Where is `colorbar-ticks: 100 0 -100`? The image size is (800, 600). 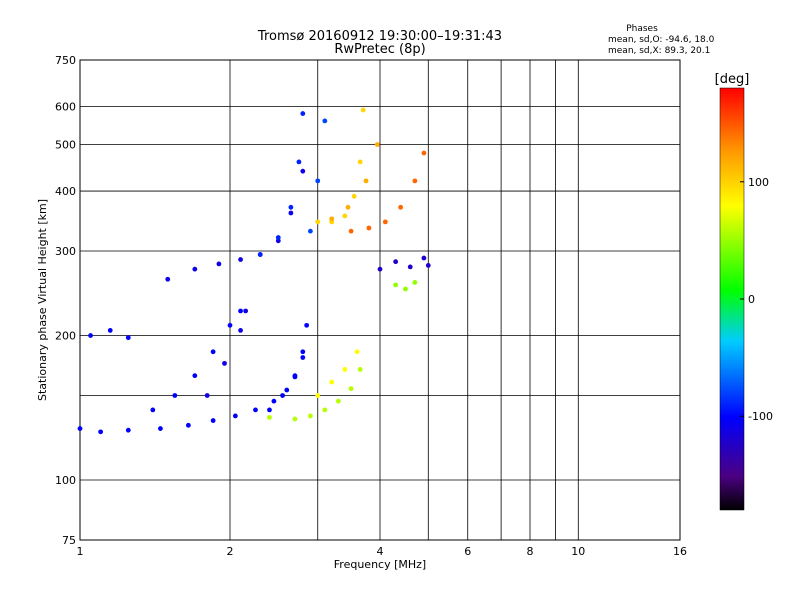 colorbar-ticks: 100 0 -100 is located at coordinates (756, 299).